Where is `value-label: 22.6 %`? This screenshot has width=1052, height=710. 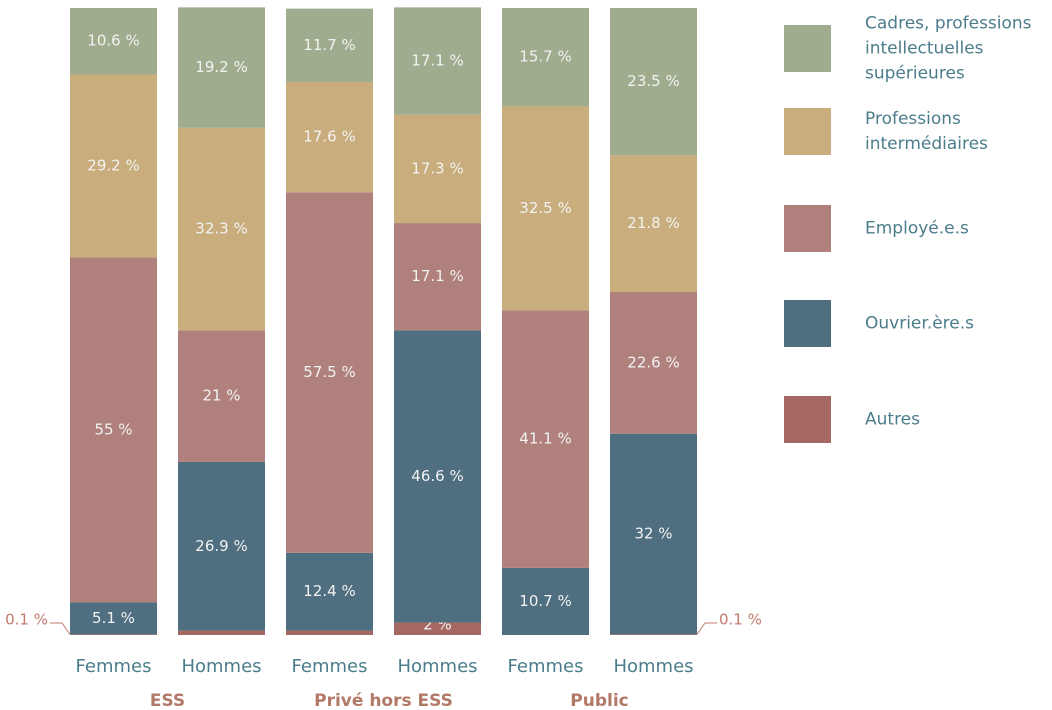 value-label: 22.6 % is located at coordinates (653, 362).